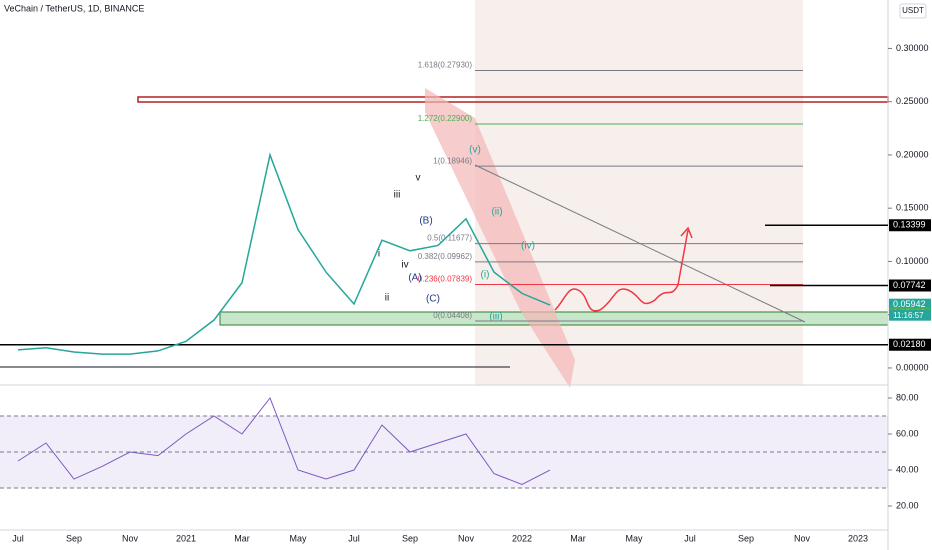 Image resolution: width=932 pixels, height=550 pixels. Describe the element at coordinates (907, 505) in the screenshot. I see `y-tick-label: 20.00` at that location.